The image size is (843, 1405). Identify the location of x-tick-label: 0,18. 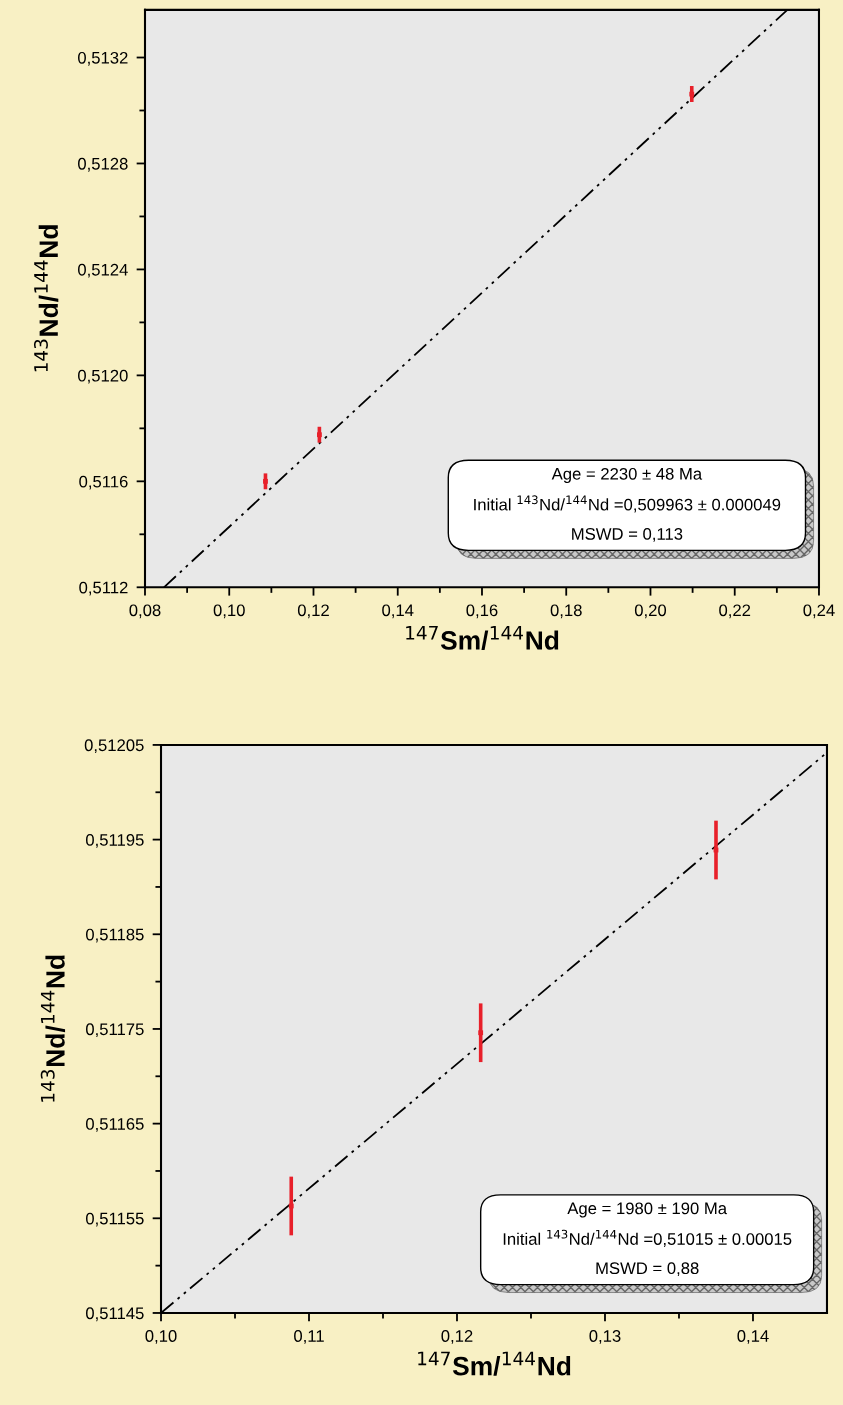
(566, 611).